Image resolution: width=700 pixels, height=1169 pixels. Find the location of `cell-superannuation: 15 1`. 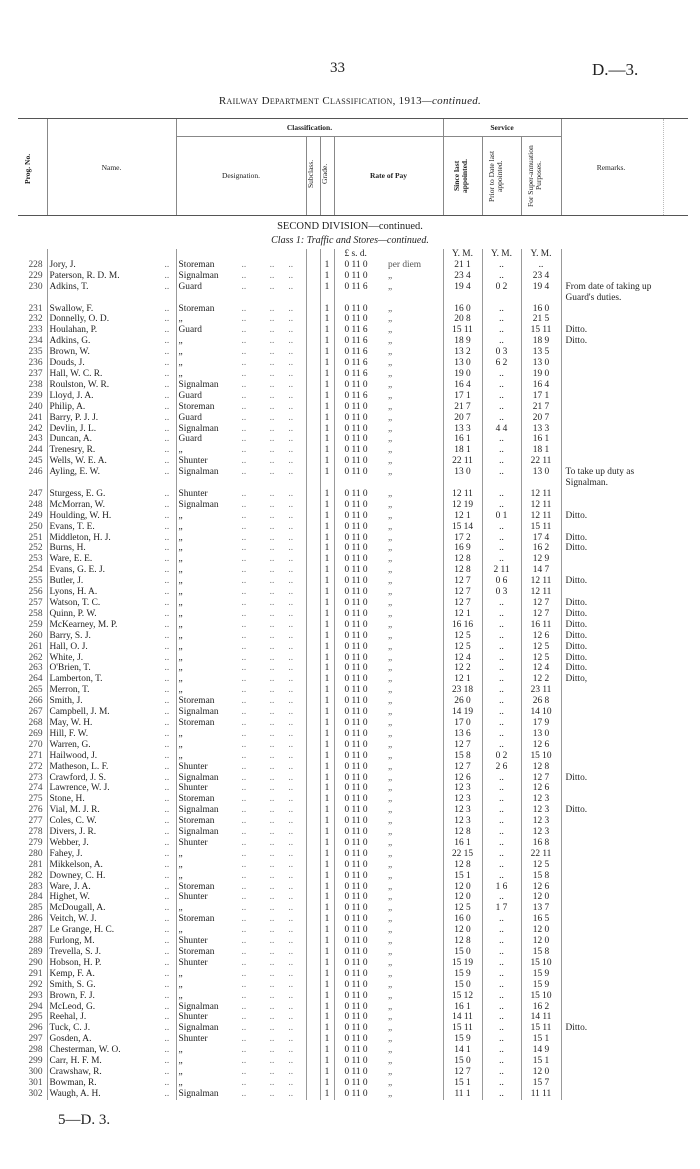

cell-superannuation: 15 1 is located at coordinates (540, 1061).